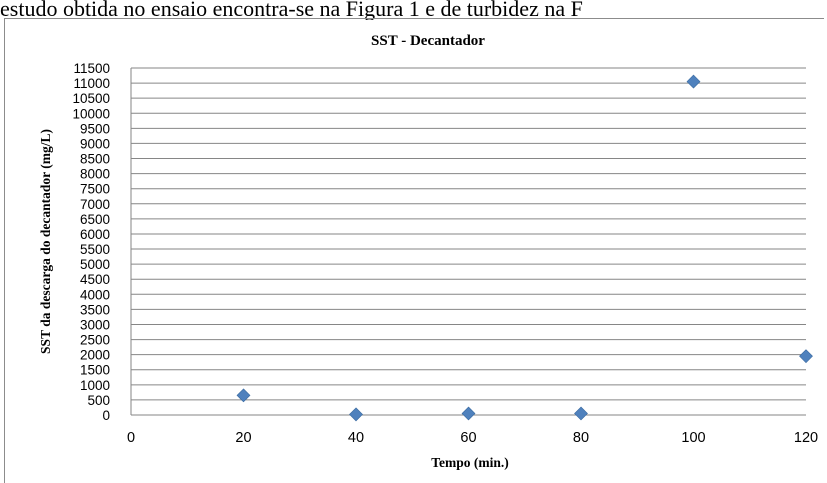 Image resolution: width=827 pixels, height=483 pixels. What do you see at coordinates (95, 128) in the screenshot?
I see `y-tick-label: 9500` at bounding box center [95, 128].